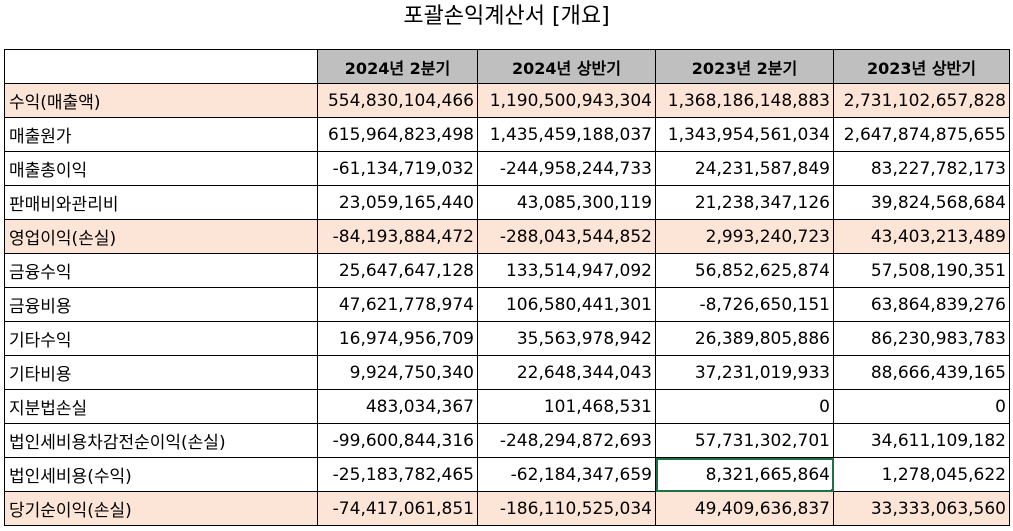  Describe the element at coordinates (921, 168) in the screenshot. I see `value-cell: 83,227,782,173` at that location.